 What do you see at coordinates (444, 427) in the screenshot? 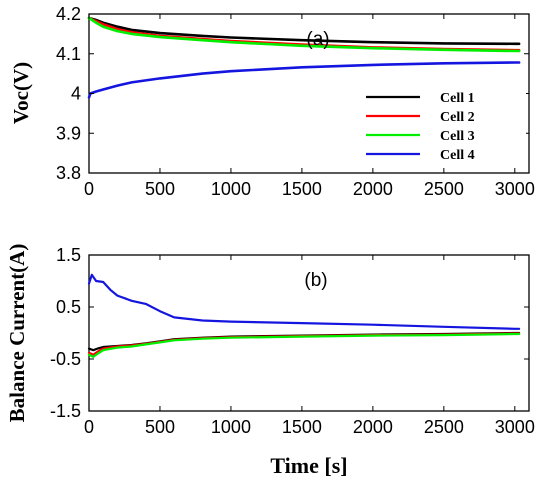
I see `panel-b-xtick-label: 2500` at bounding box center [444, 427].